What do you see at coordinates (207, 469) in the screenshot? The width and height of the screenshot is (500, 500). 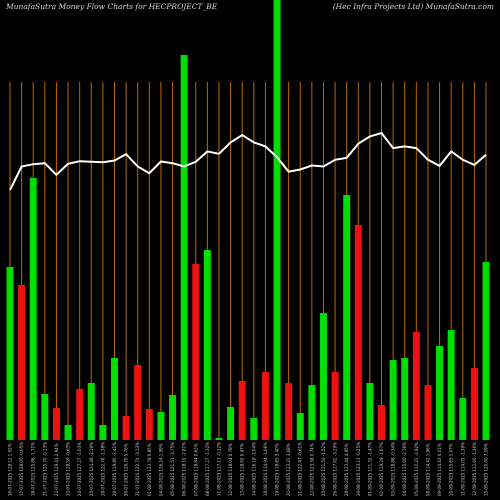 I see `x-tick-label: 08-08-2025 117.27 -1.32%` at bounding box center [207, 469].